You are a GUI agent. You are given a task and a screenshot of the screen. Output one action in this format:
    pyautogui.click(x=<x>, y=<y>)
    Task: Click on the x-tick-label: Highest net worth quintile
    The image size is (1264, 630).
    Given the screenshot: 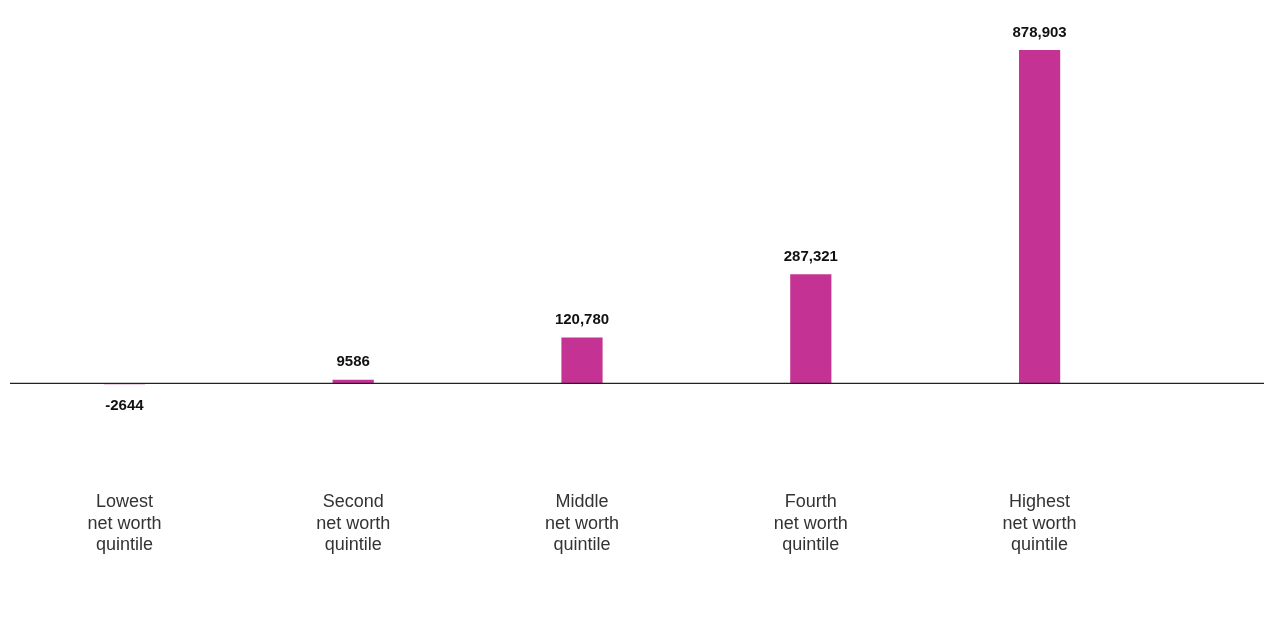 What is the action you would take?
    pyautogui.click(x=1039, y=522)
    